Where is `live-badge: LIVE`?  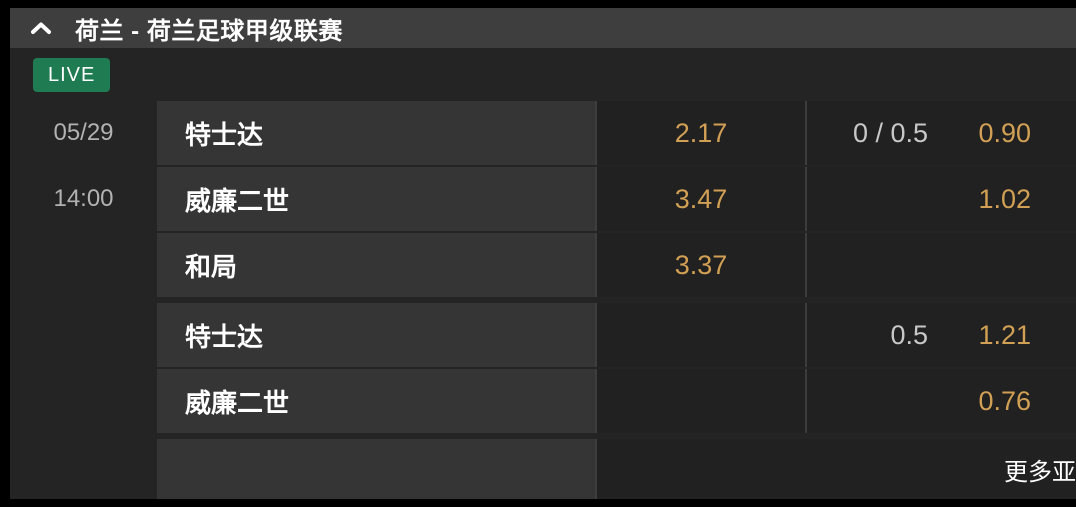 live-badge: LIVE is located at coordinates (72, 74).